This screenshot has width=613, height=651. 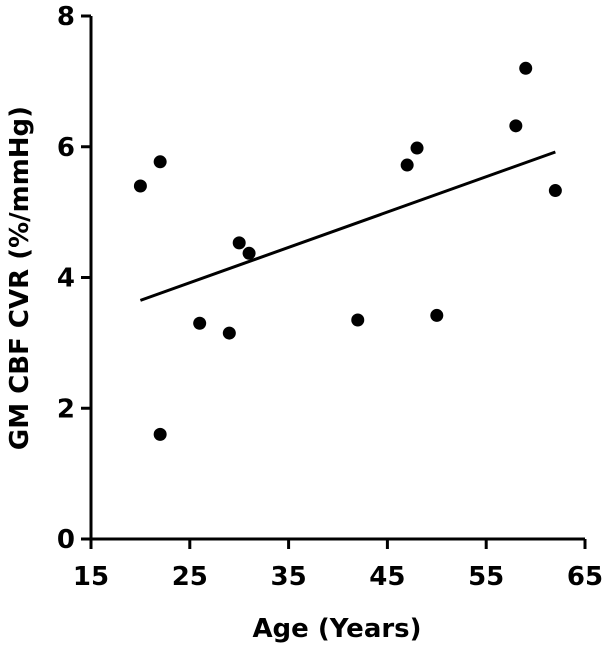 What do you see at coordinates (387, 577) in the screenshot?
I see `x-tick-label: 45` at bounding box center [387, 577].